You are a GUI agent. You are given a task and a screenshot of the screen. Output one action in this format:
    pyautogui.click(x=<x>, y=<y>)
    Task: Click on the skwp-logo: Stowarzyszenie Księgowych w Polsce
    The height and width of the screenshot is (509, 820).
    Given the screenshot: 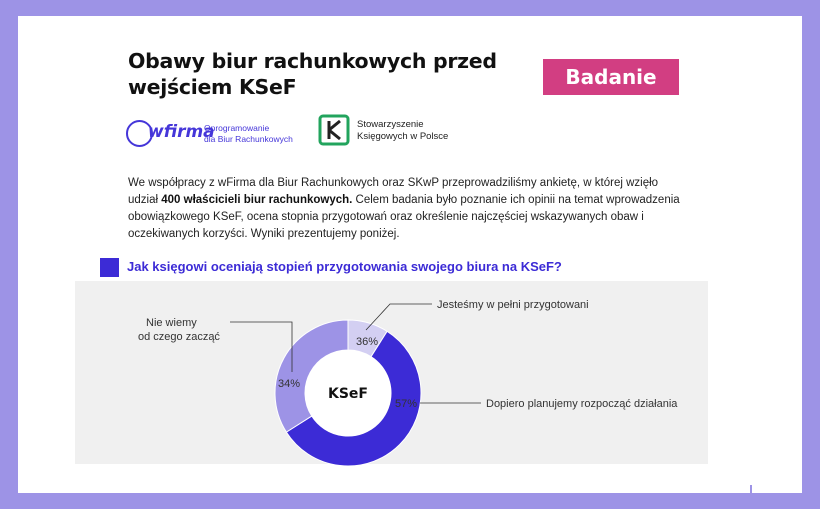 What is the action you would take?
    pyautogui.click(x=403, y=131)
    